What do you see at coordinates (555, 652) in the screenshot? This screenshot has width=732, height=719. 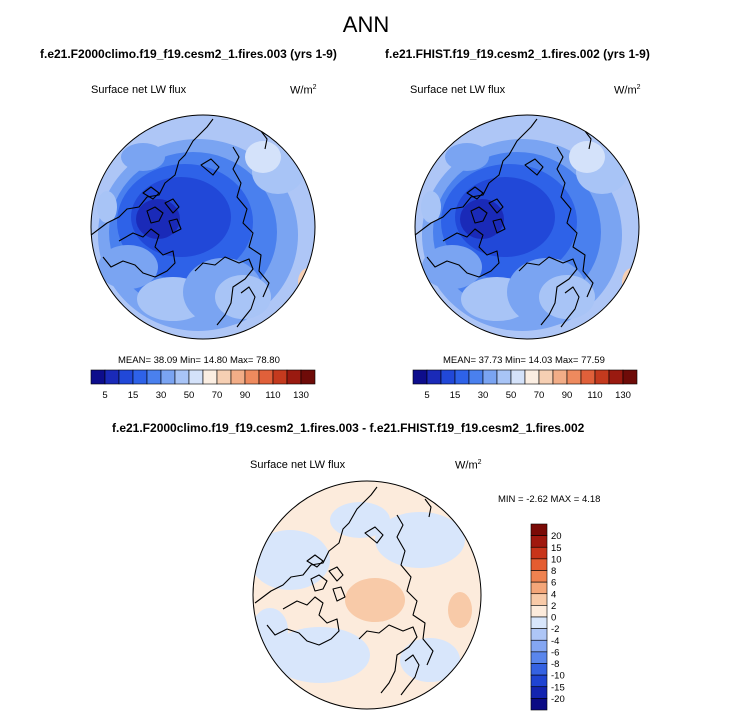 I see `panel-3-colorbar-tick-4: -6` at bounding box center [555, 652].